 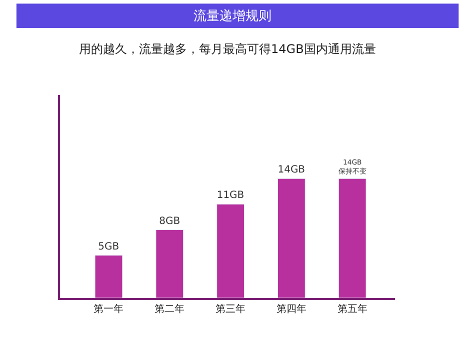 What do you see at coordinates (233, 16) in the screenshot?
I see `chart-title: 流量递增规则` at bounding box center [233, 16].